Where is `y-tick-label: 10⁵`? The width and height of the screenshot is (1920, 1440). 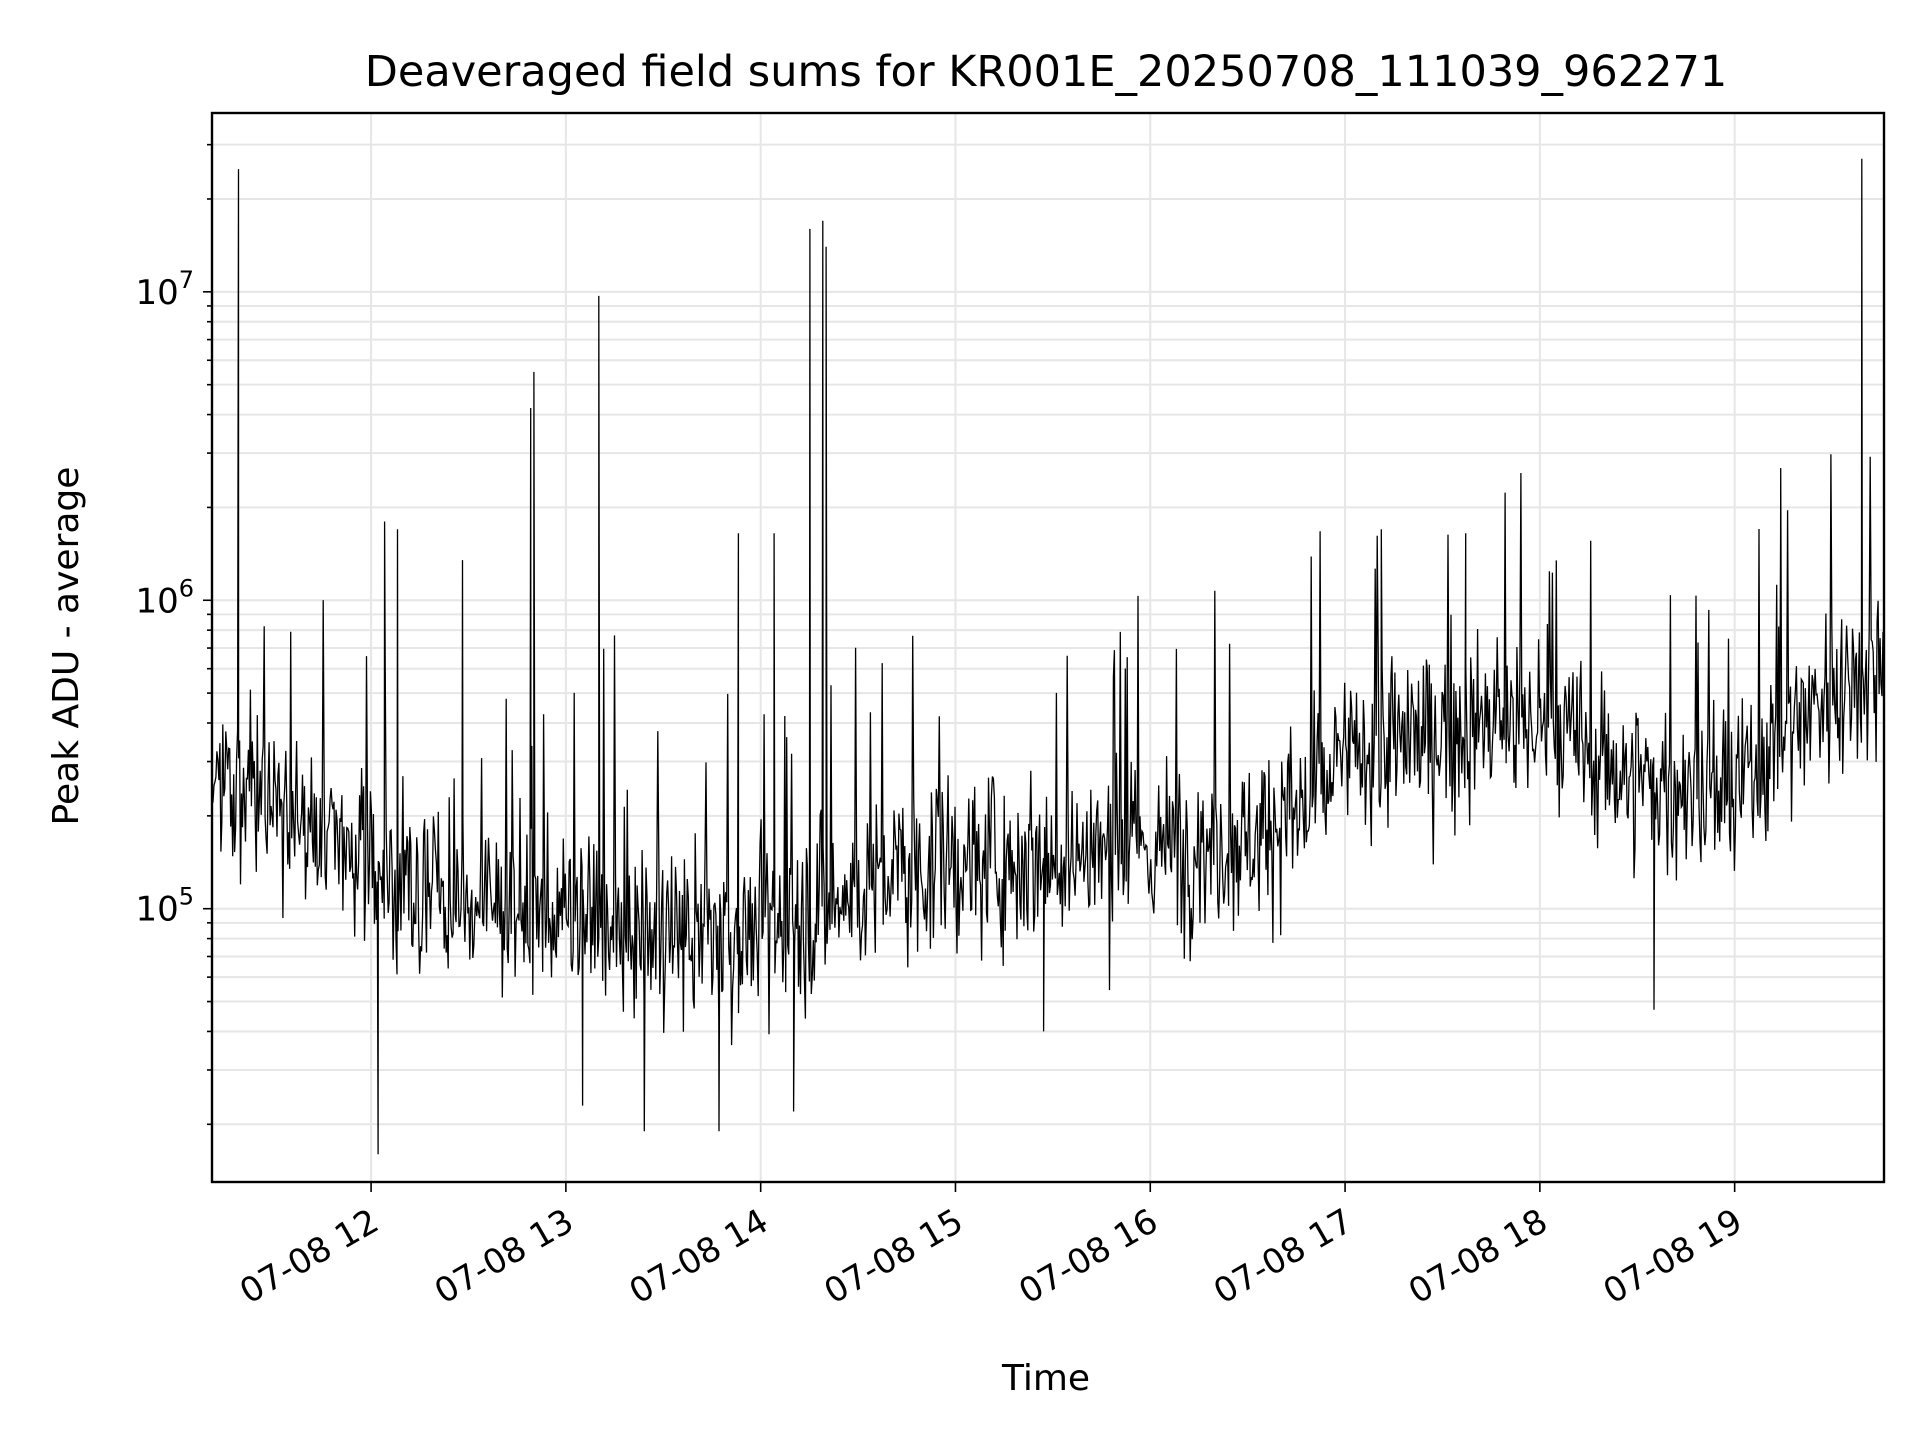
y-tick-label: 10⁵ is located at coordinates (164, 906).